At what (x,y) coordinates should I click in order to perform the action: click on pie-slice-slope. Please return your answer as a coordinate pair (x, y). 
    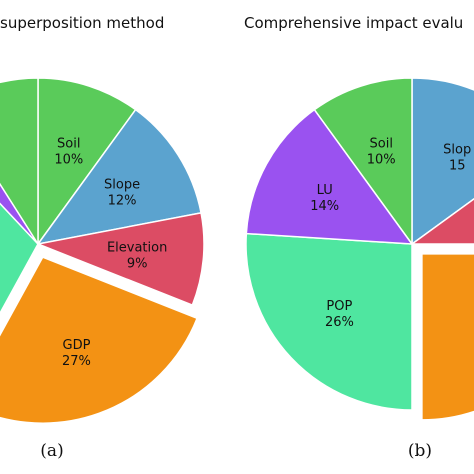
    Looking at the image, I should click on (119, 177).